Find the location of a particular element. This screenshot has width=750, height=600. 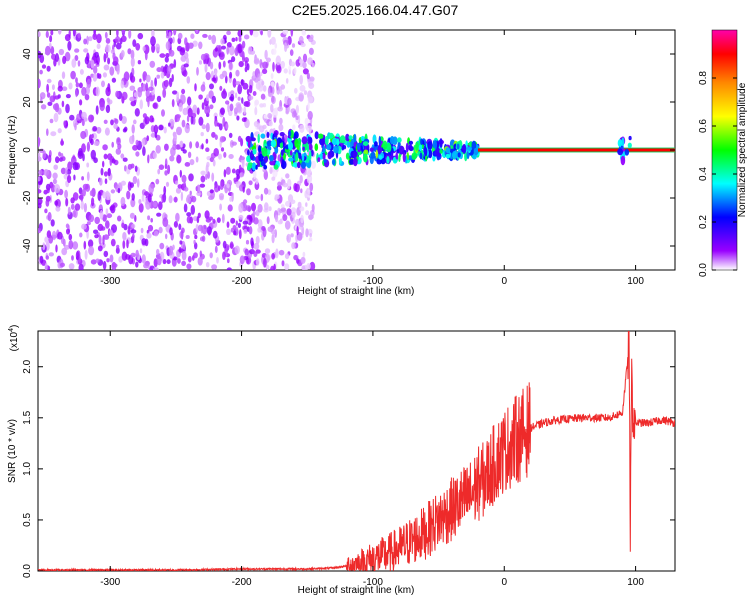

y-tick-label: 1.0 is located at coordinates (27, 468).